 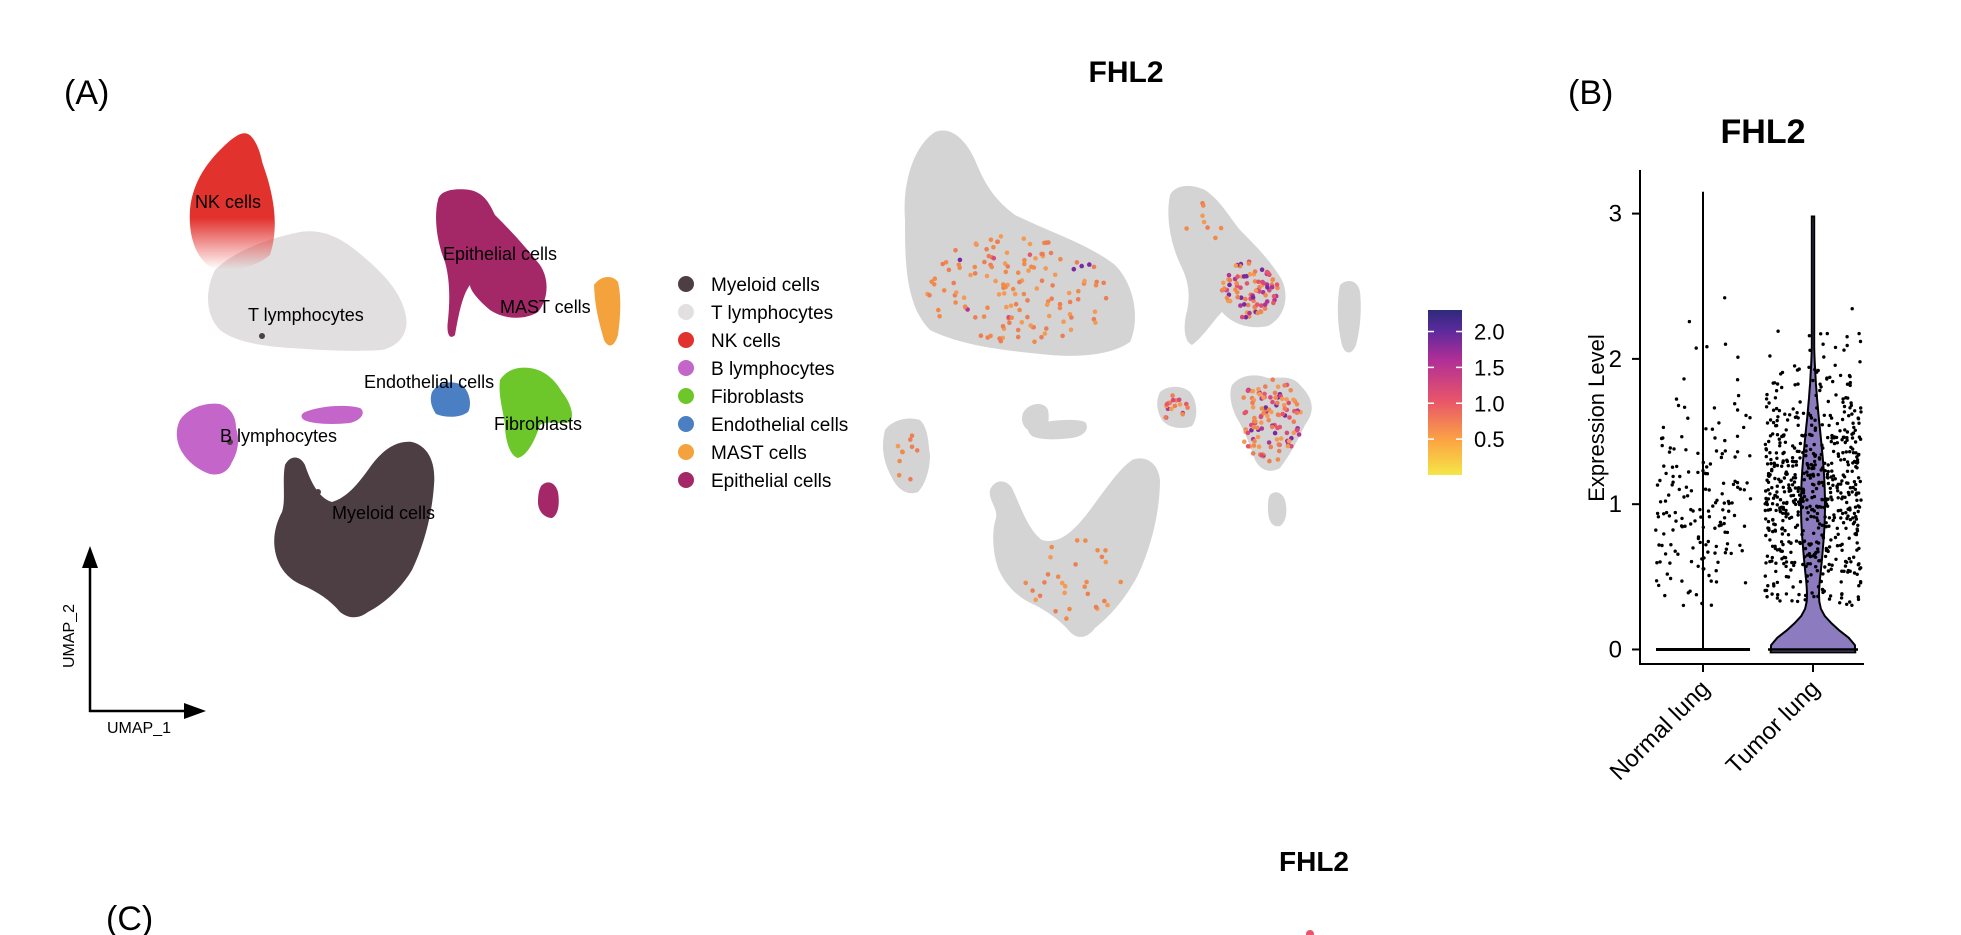 I want to click on feature-region-myeloid, so click(x=1074, y=547).